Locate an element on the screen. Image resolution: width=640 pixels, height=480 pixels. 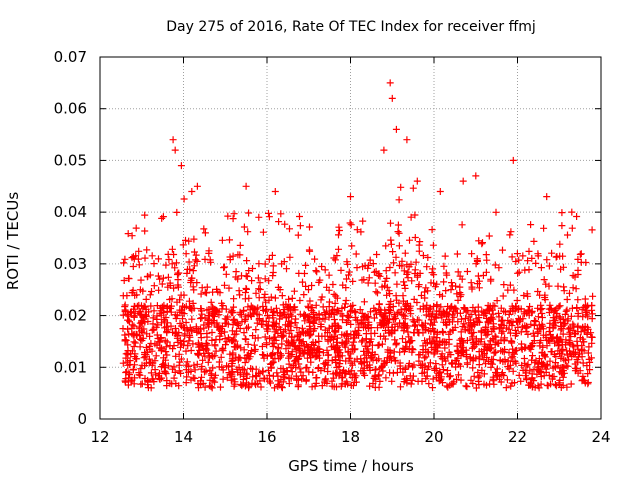
y-tick-label: 0.03 is located at coordinates (70, 264).